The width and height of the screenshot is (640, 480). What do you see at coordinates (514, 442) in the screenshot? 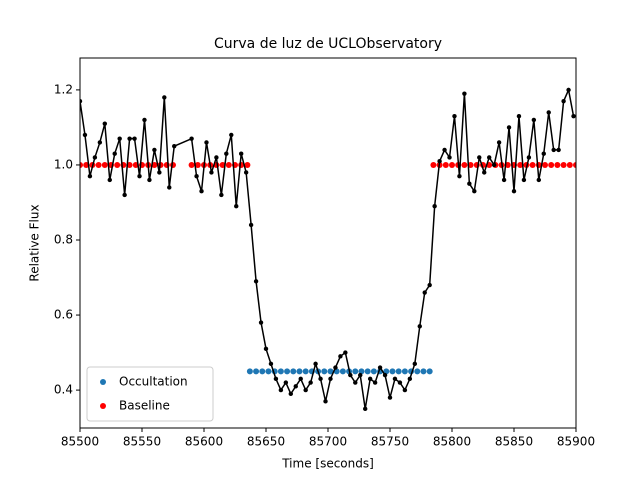
I see `x-tick-label: 85850` at bounding box center [514, 442].